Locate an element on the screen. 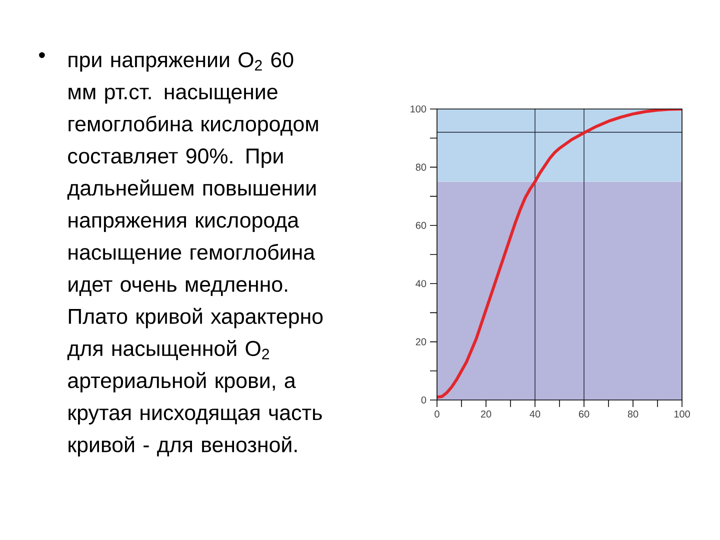 The width and height of the screenshot is (720, 540). x-tick-label: 80 is located at coordinates (633, 414).